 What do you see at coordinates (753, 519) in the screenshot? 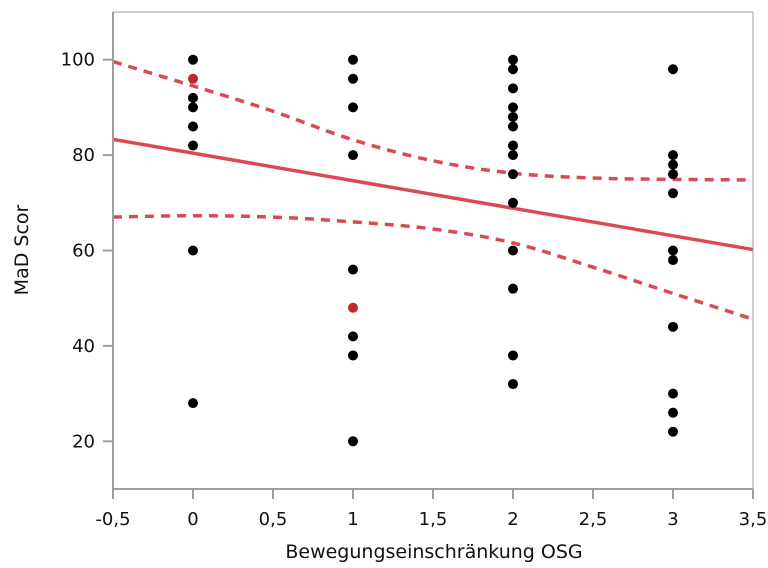
I see `x-tick-label: 3,5` at bounding box center [753, 519].